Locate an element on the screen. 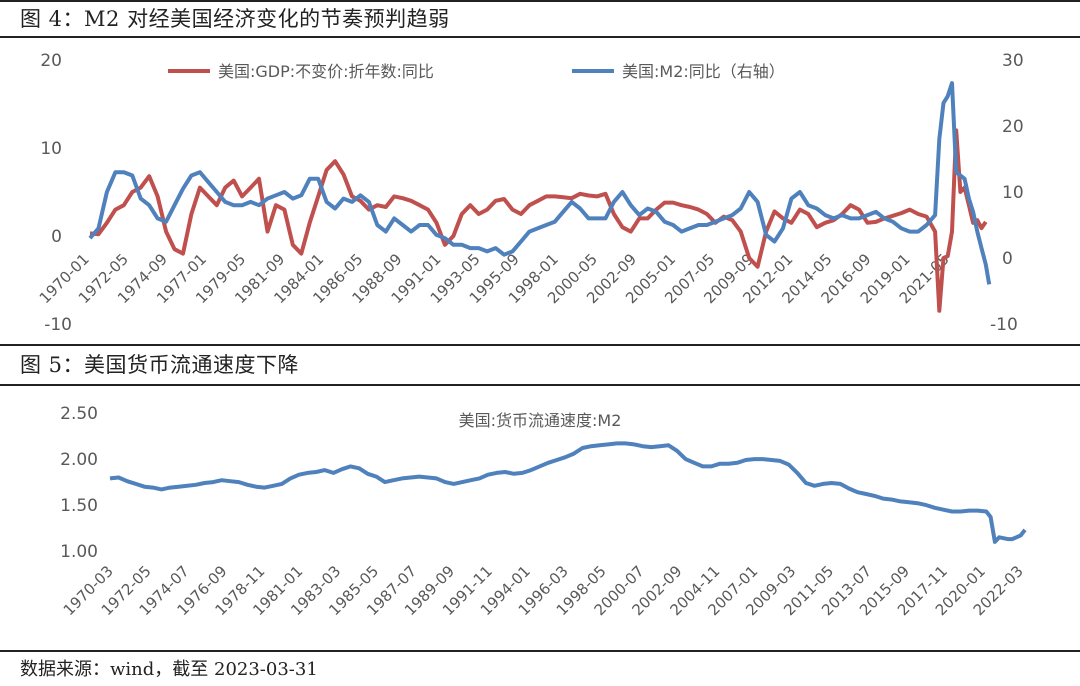 The image size is (1080, 686). figure5-title: 图 5：美国货币流通速度下降 is located at coordinates (540, 365).